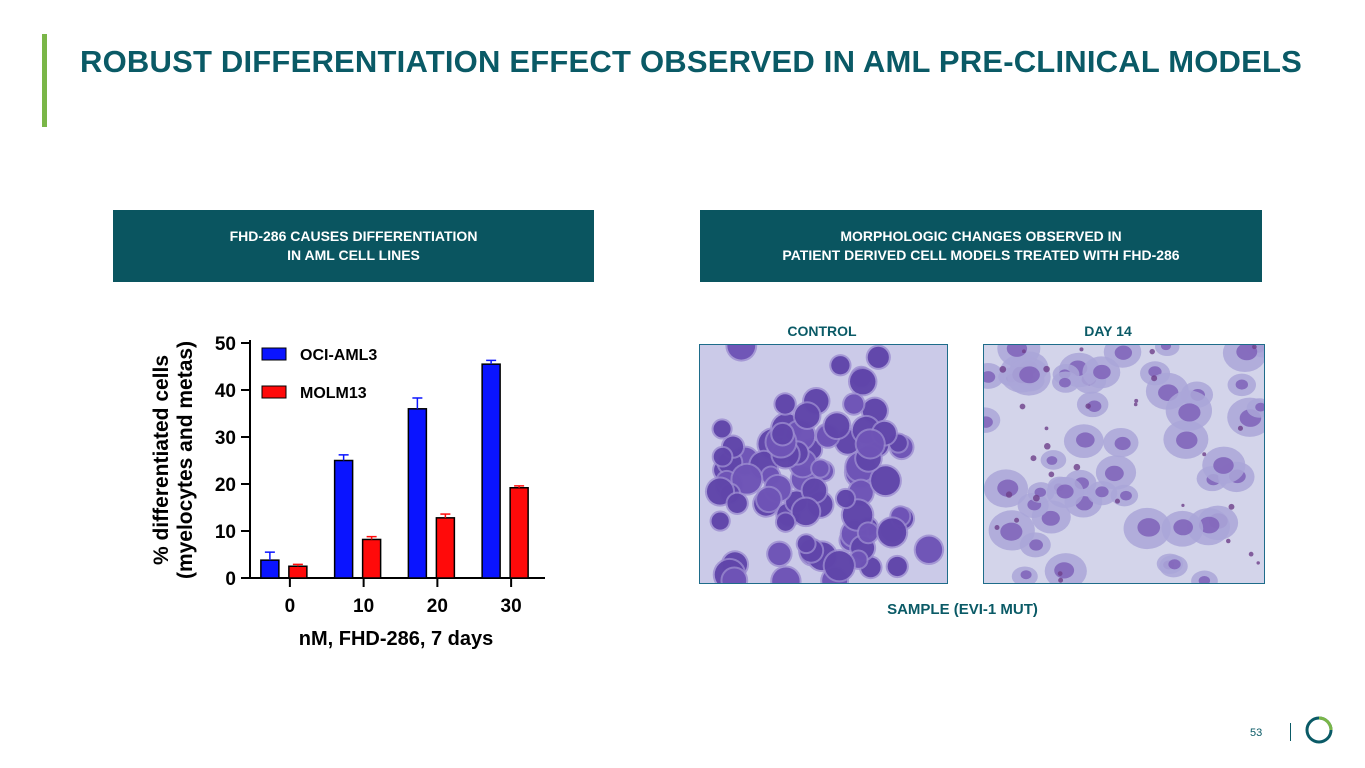 Image resolution: width=1365 pixels, height=768 pixels. Describe the element at coordinates (225, 485) in the screenshot. I see `y-tick-label: 20` at that location.